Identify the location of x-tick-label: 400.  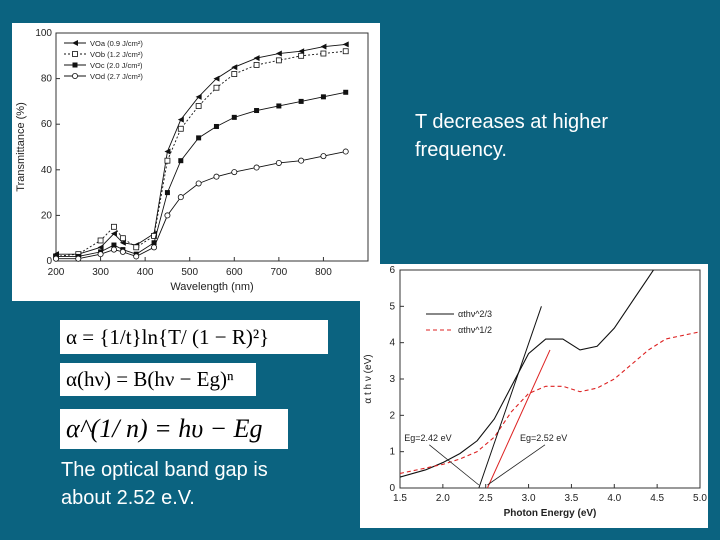
(145, 272).